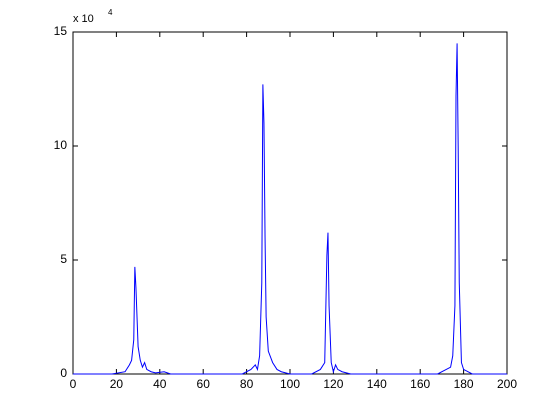  I want to click on y-tick-label: 10, so click(61, 145).